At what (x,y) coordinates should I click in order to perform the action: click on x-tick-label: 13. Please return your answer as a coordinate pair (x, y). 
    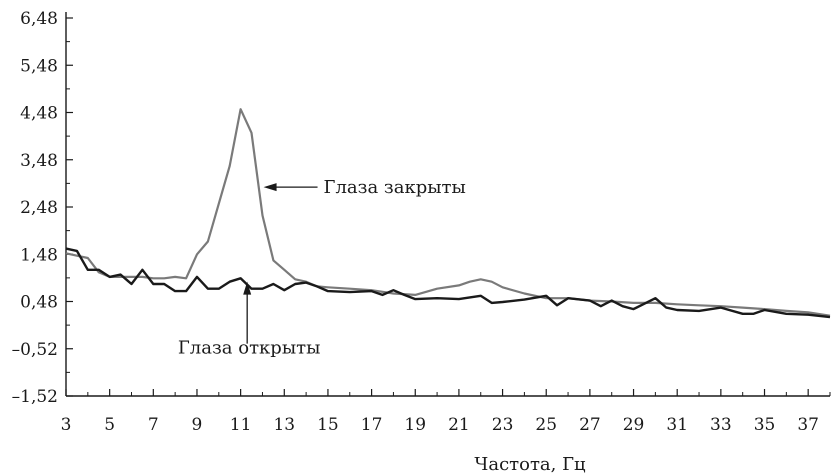
    Looking at the image, I should click on (284, 425).